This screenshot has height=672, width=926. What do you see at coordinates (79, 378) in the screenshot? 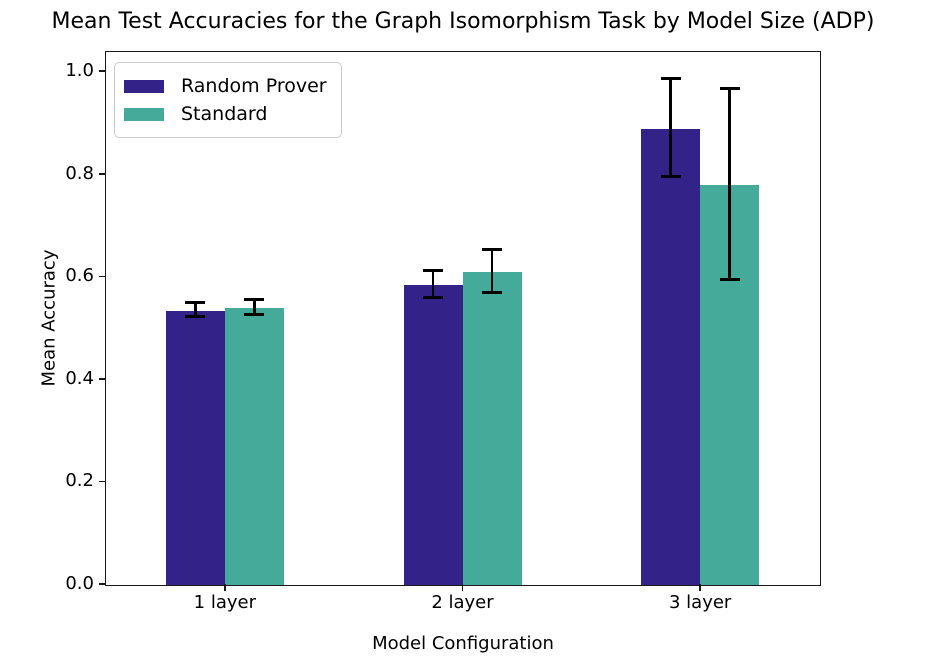
I see `y-tick-label: 0.4` at bounding box center [79, 378].